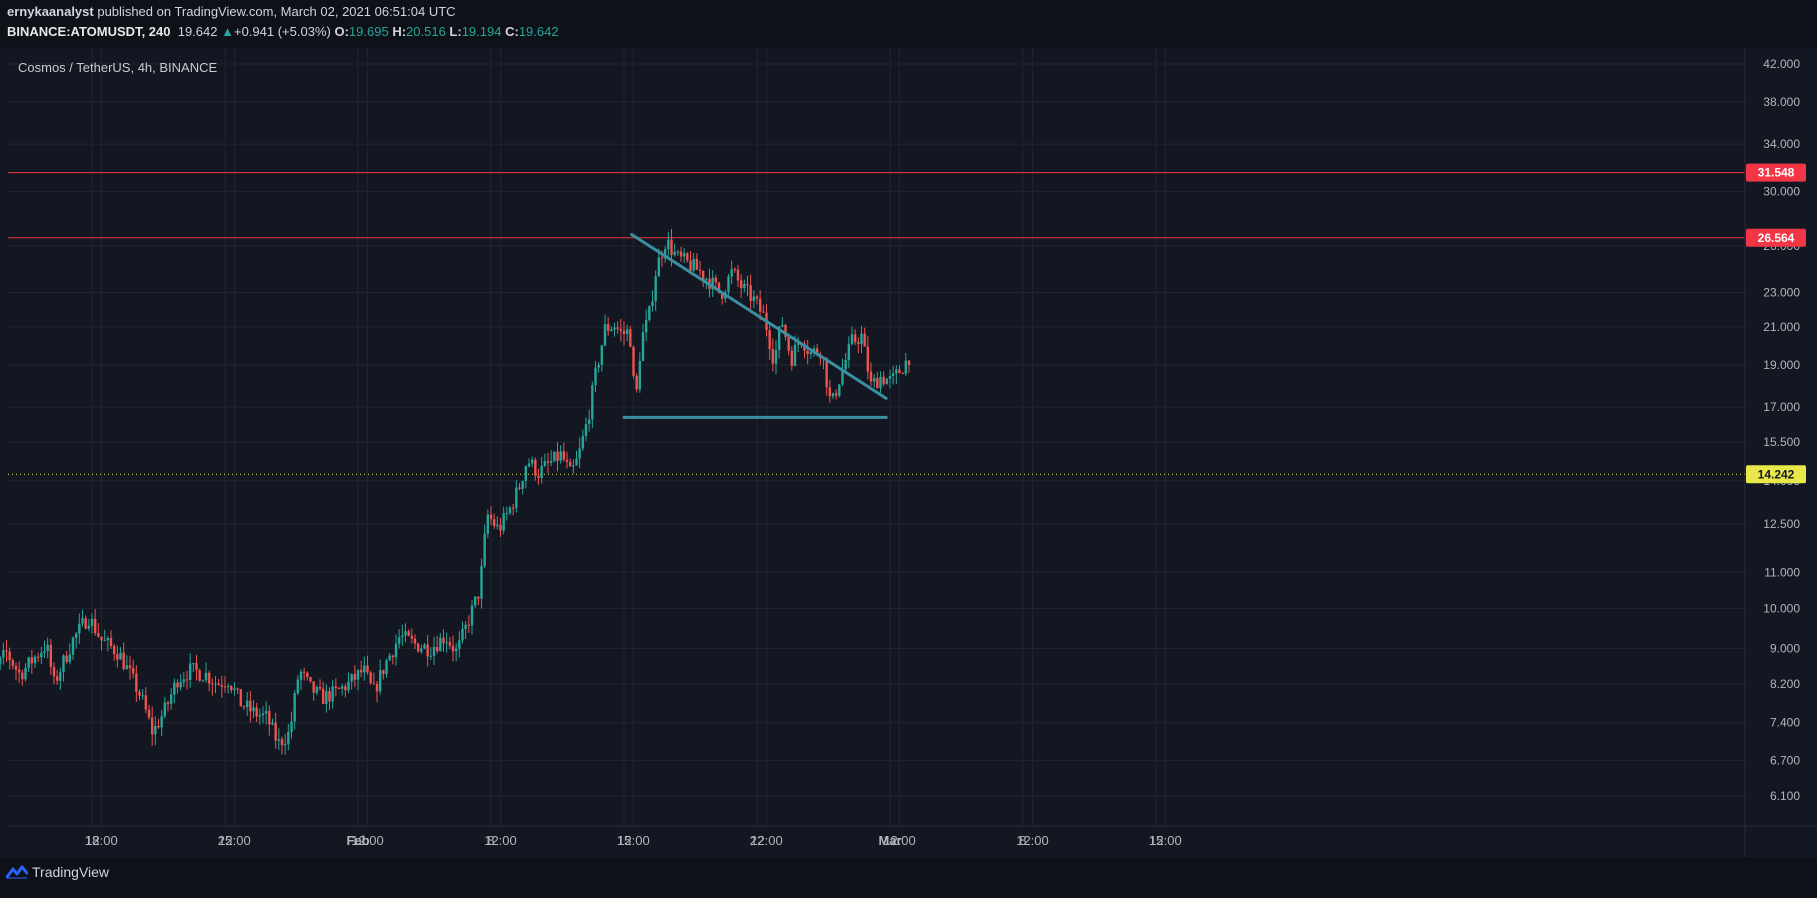  I want to click on y-tick-label: 30.000, so click(1781, 192).